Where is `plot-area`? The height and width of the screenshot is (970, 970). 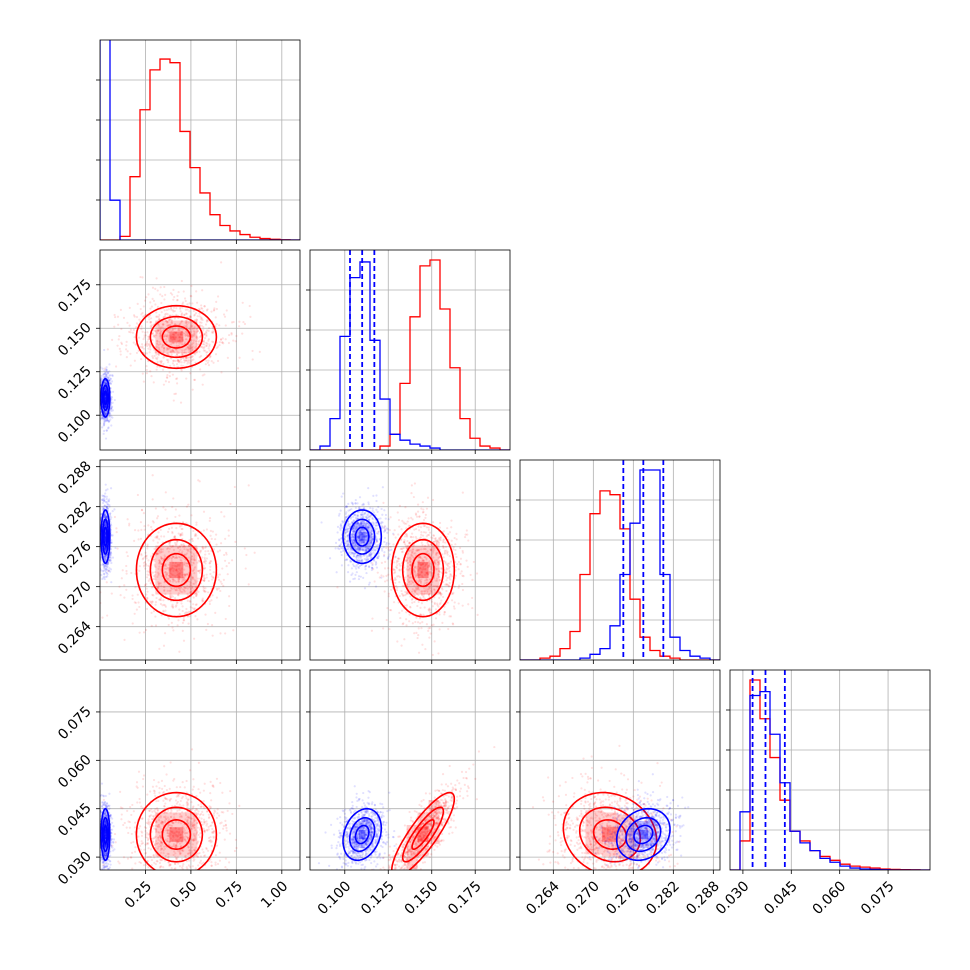 plot-area is located at coordinates (180, 350).